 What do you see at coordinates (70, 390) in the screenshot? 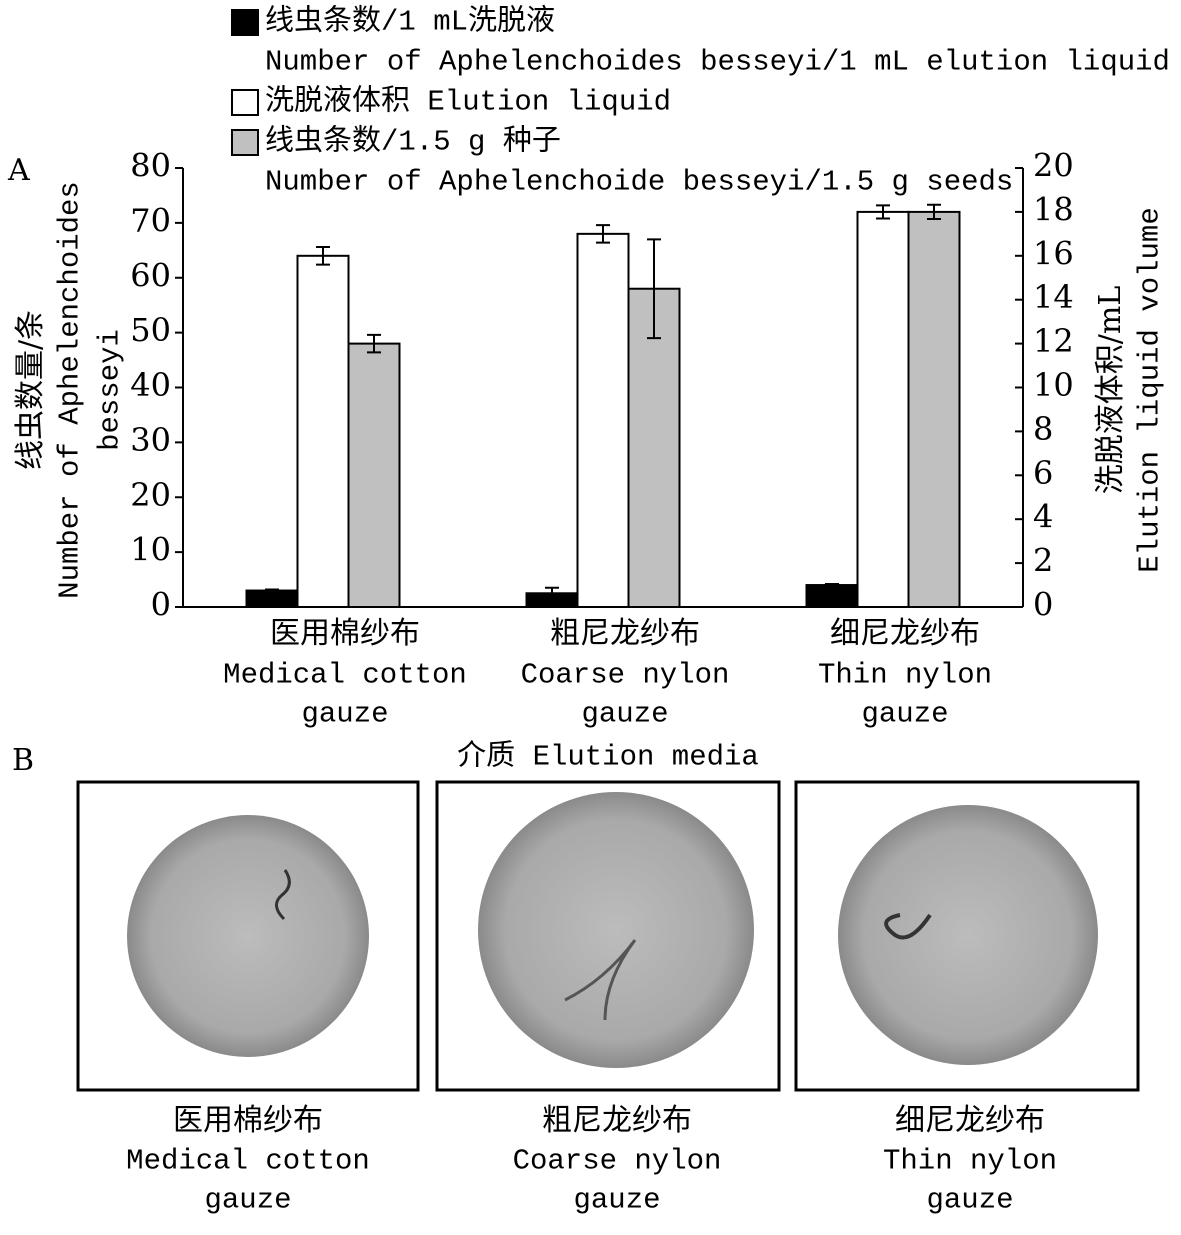
I see `label-line: Number of Aphelenchoides` at bounding box center [70, 390].